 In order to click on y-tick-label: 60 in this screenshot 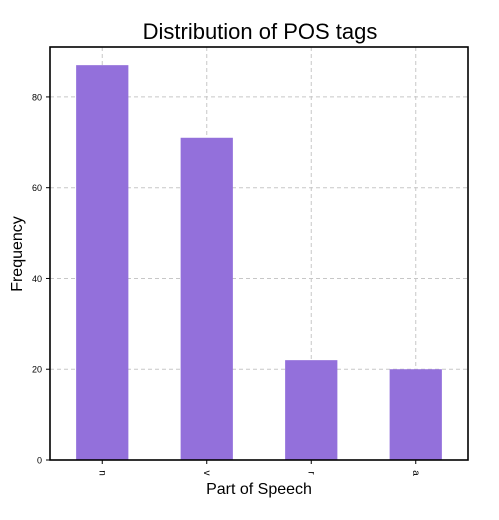, I will do `click(37, 188)`.